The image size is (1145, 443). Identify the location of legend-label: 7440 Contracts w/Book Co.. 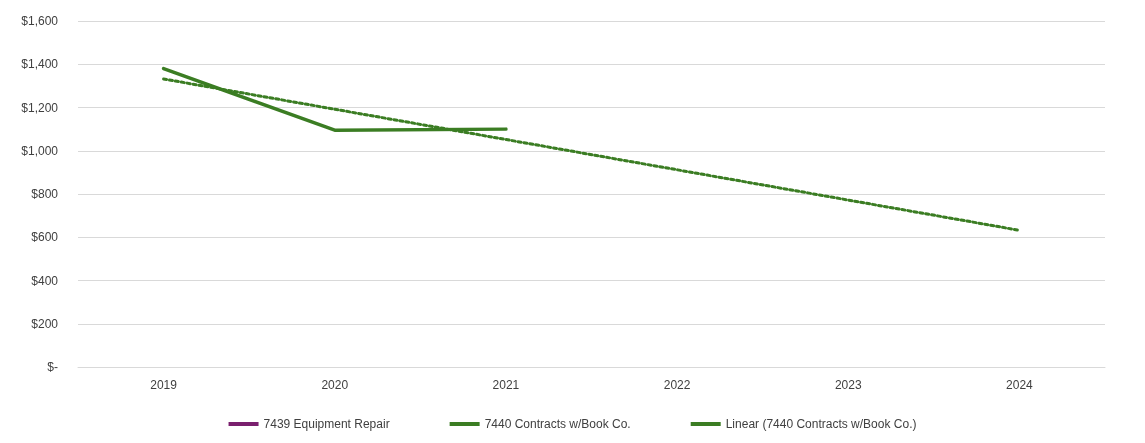
(557, 424).